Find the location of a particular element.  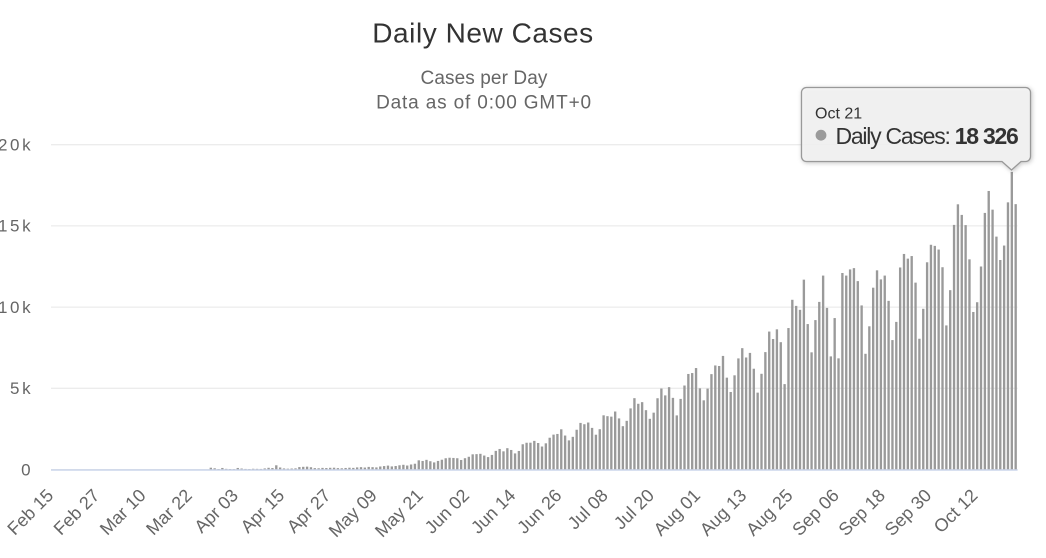

svg-text: 20k is located at coordinates (16, 145).